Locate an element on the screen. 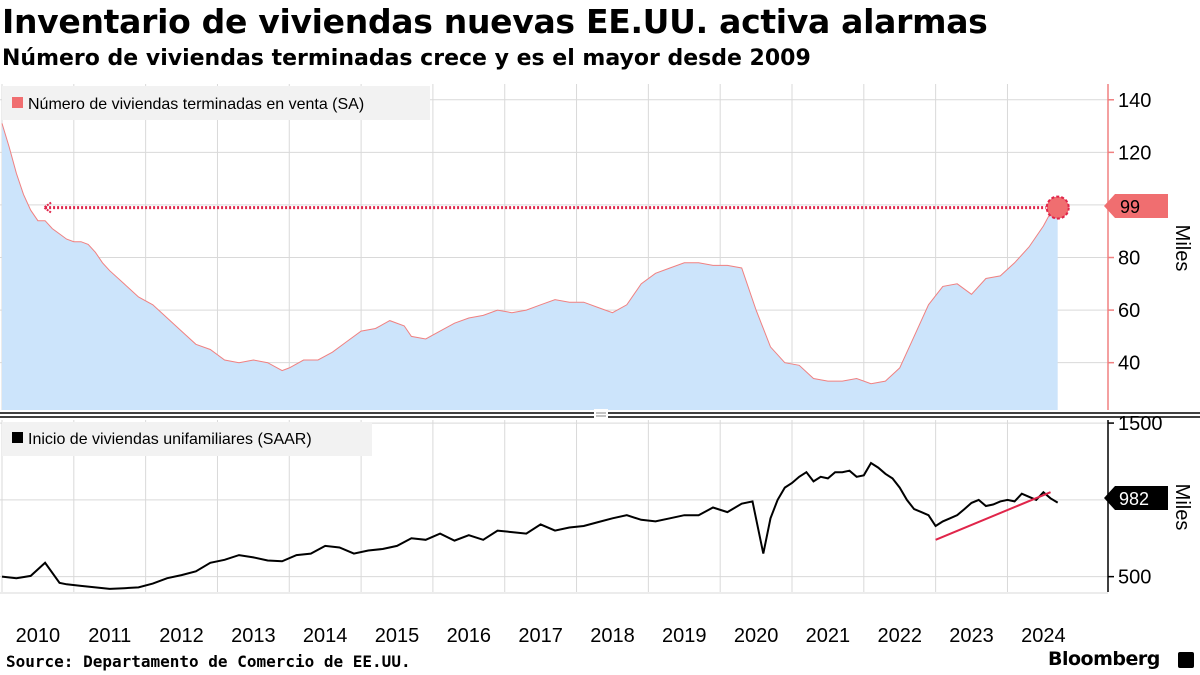 Image resolution: width=1200 pixels, height=675 pixels. top-y-ticks: 40 60 80 120 140 is located at coordinates (1129, 232).